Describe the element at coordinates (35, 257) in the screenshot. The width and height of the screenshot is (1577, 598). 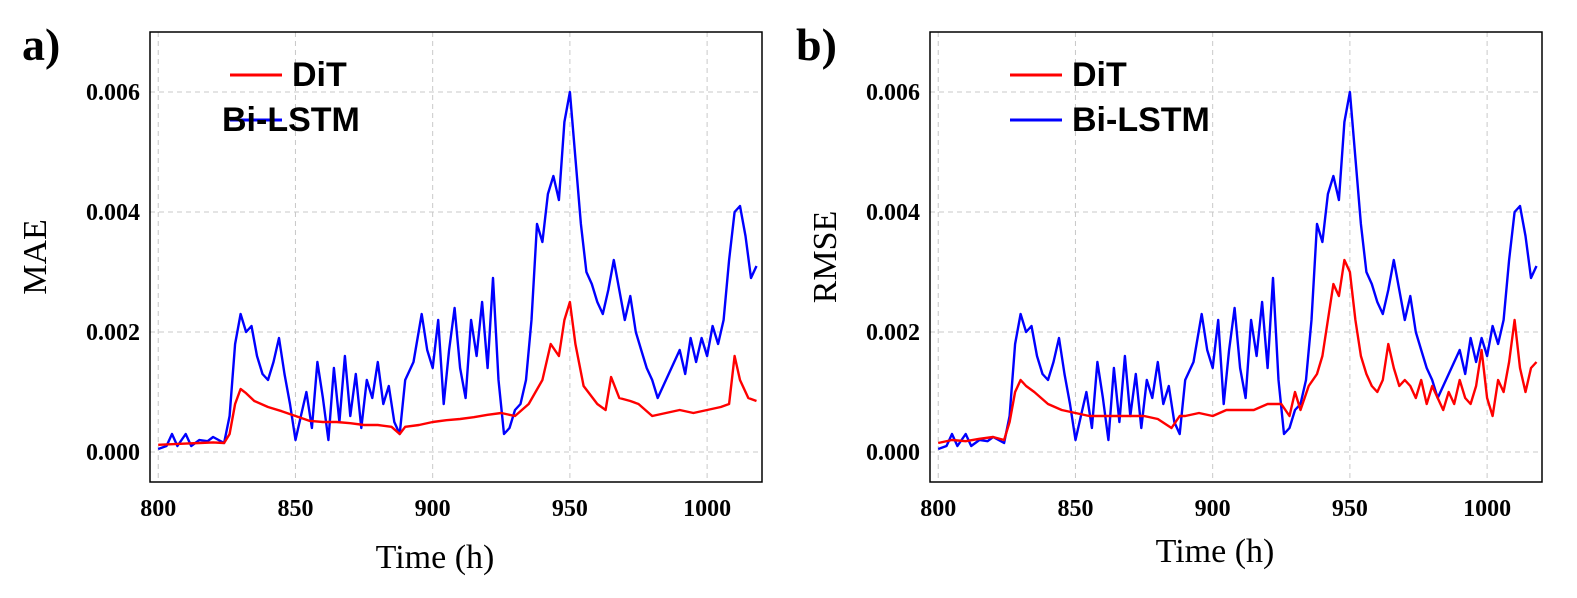
I see `y-axis-label: MAE` at that location.